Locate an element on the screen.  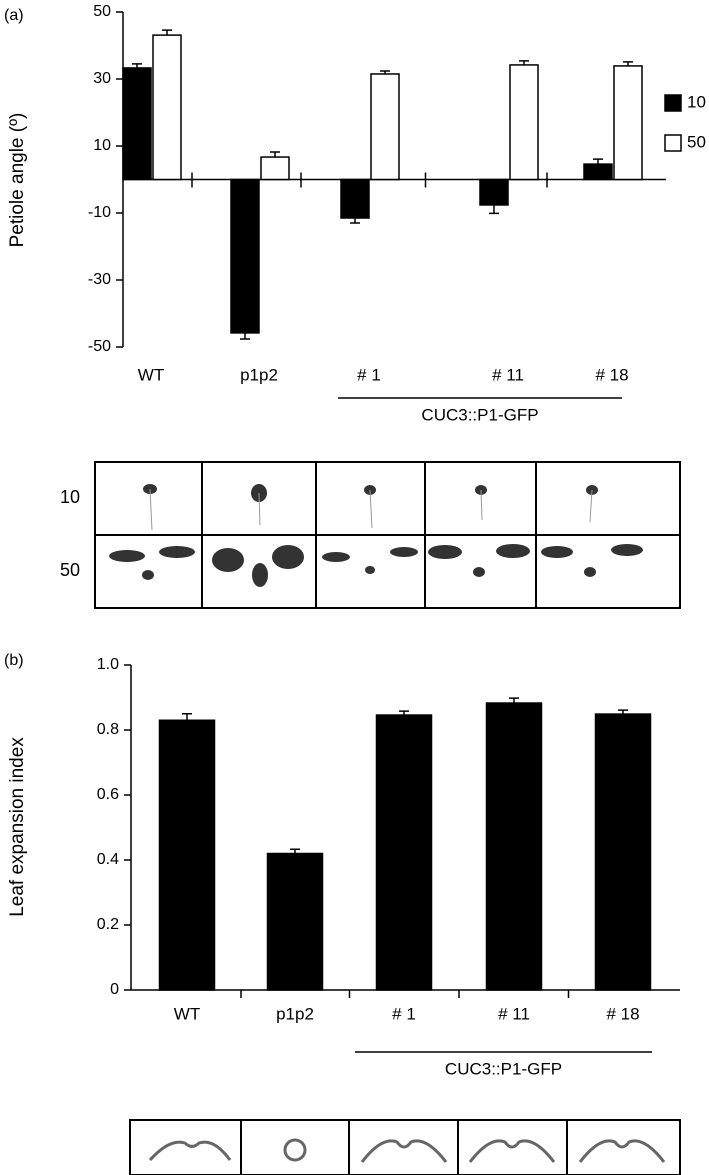
panel-label: (a) is located at coordinates (14, 15).